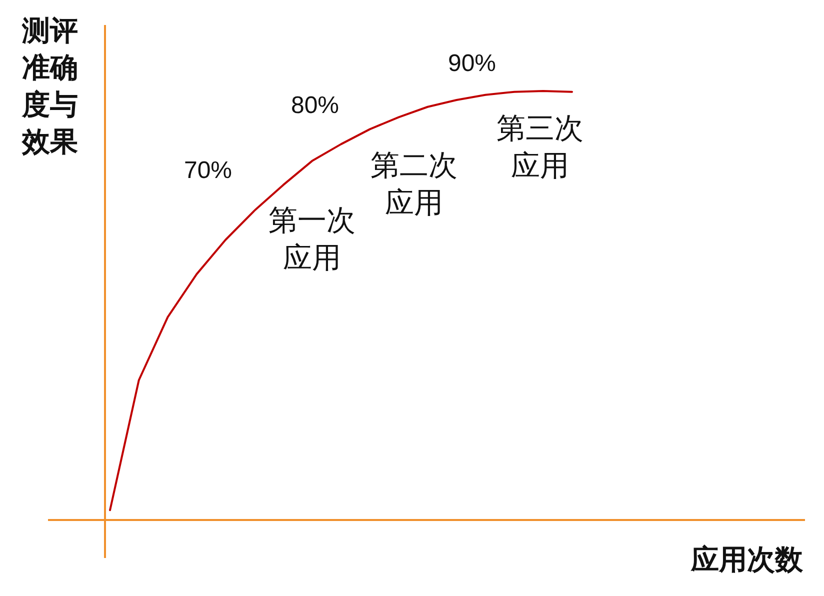 Image resolution: width=824 pixels, height=596 pixels. What do you see at coordinates (315, 105) in the screenshot?
I see `annotation: 80%` at bounding box center [315, 105].